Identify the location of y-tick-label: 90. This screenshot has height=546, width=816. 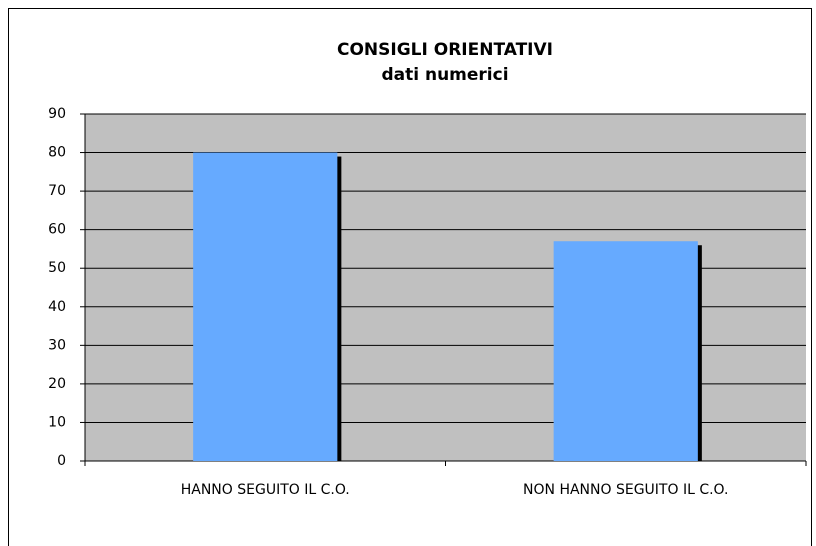
(57, 114).